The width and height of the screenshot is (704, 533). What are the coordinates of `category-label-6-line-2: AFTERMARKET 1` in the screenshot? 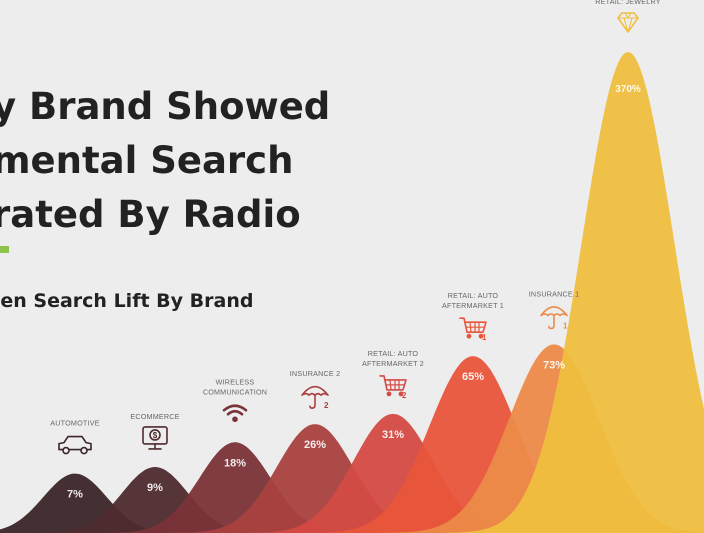 It's located at (473, 305).